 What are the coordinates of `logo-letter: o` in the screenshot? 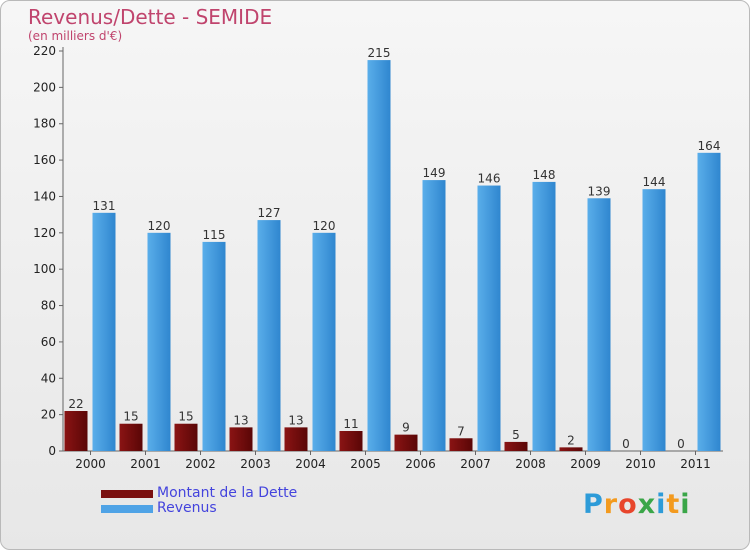 It's located at (628, 504).